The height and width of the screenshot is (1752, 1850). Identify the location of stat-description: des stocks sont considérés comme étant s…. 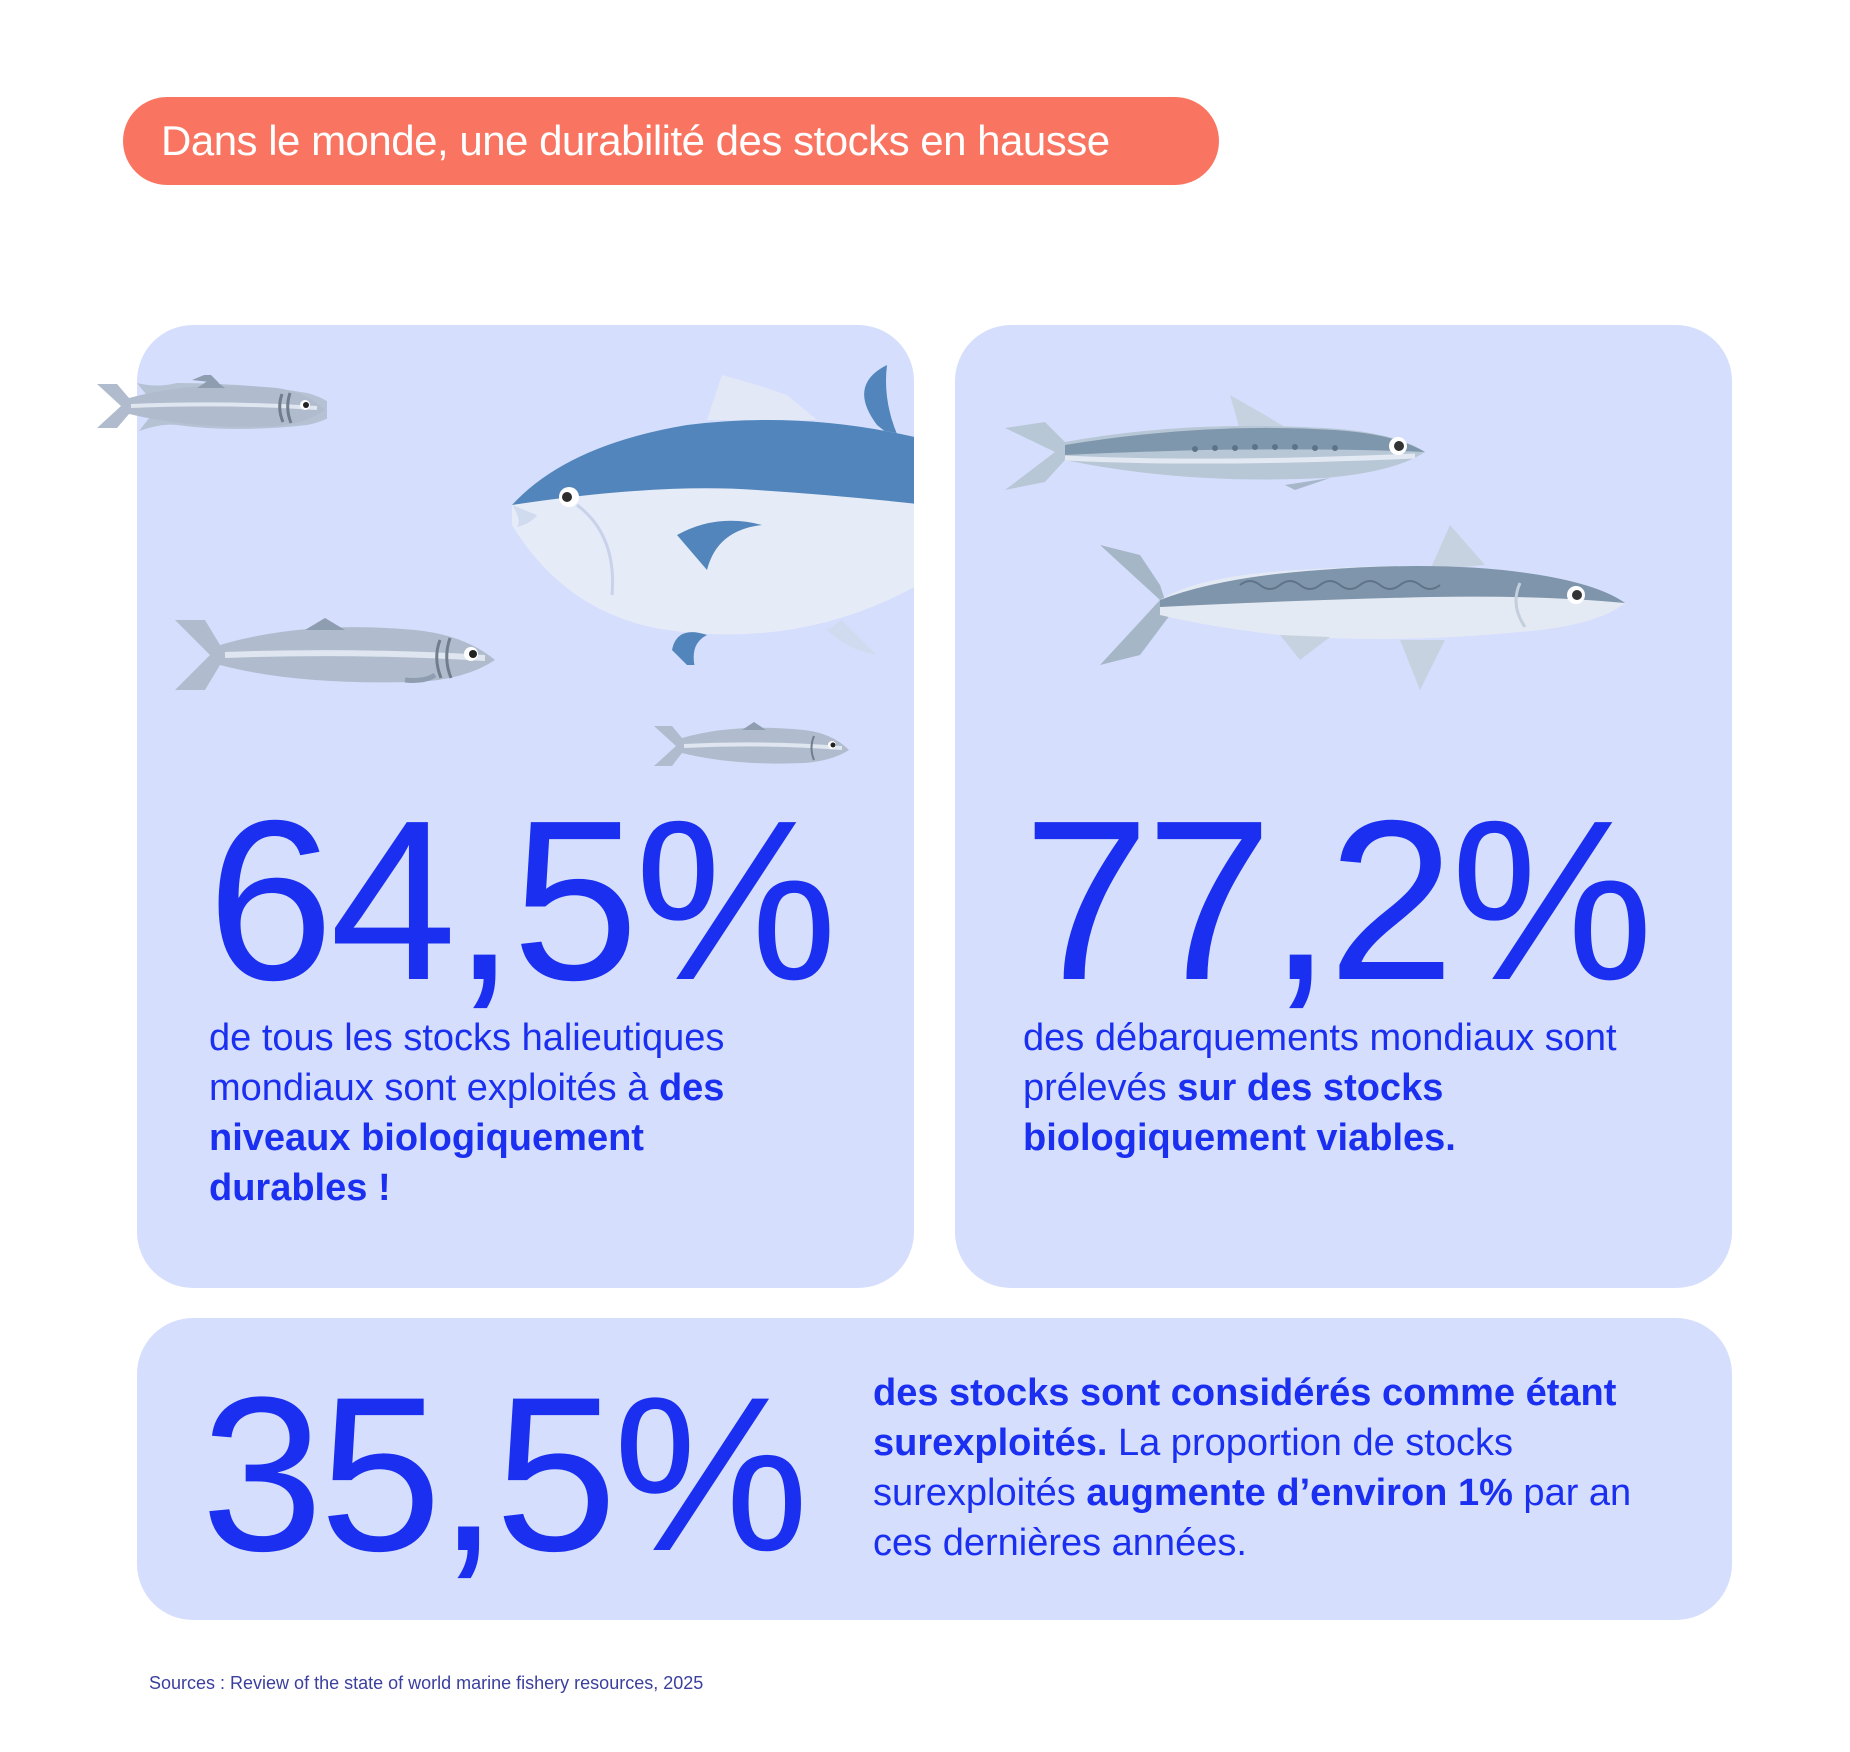
(1268, 1468).